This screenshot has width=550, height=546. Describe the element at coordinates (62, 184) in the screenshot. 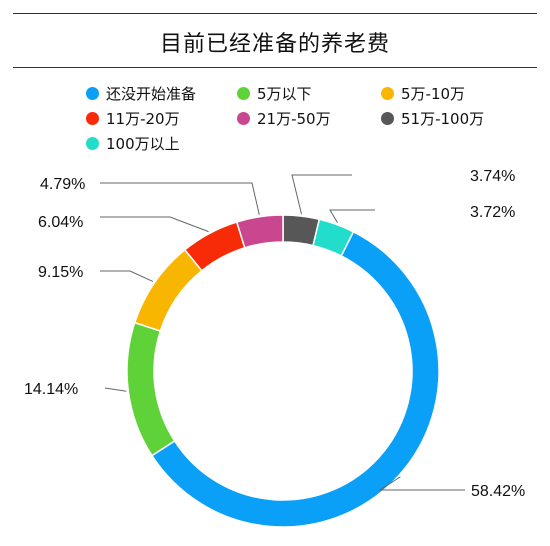

I see `slice-percent-label: 4.79%` at that location.